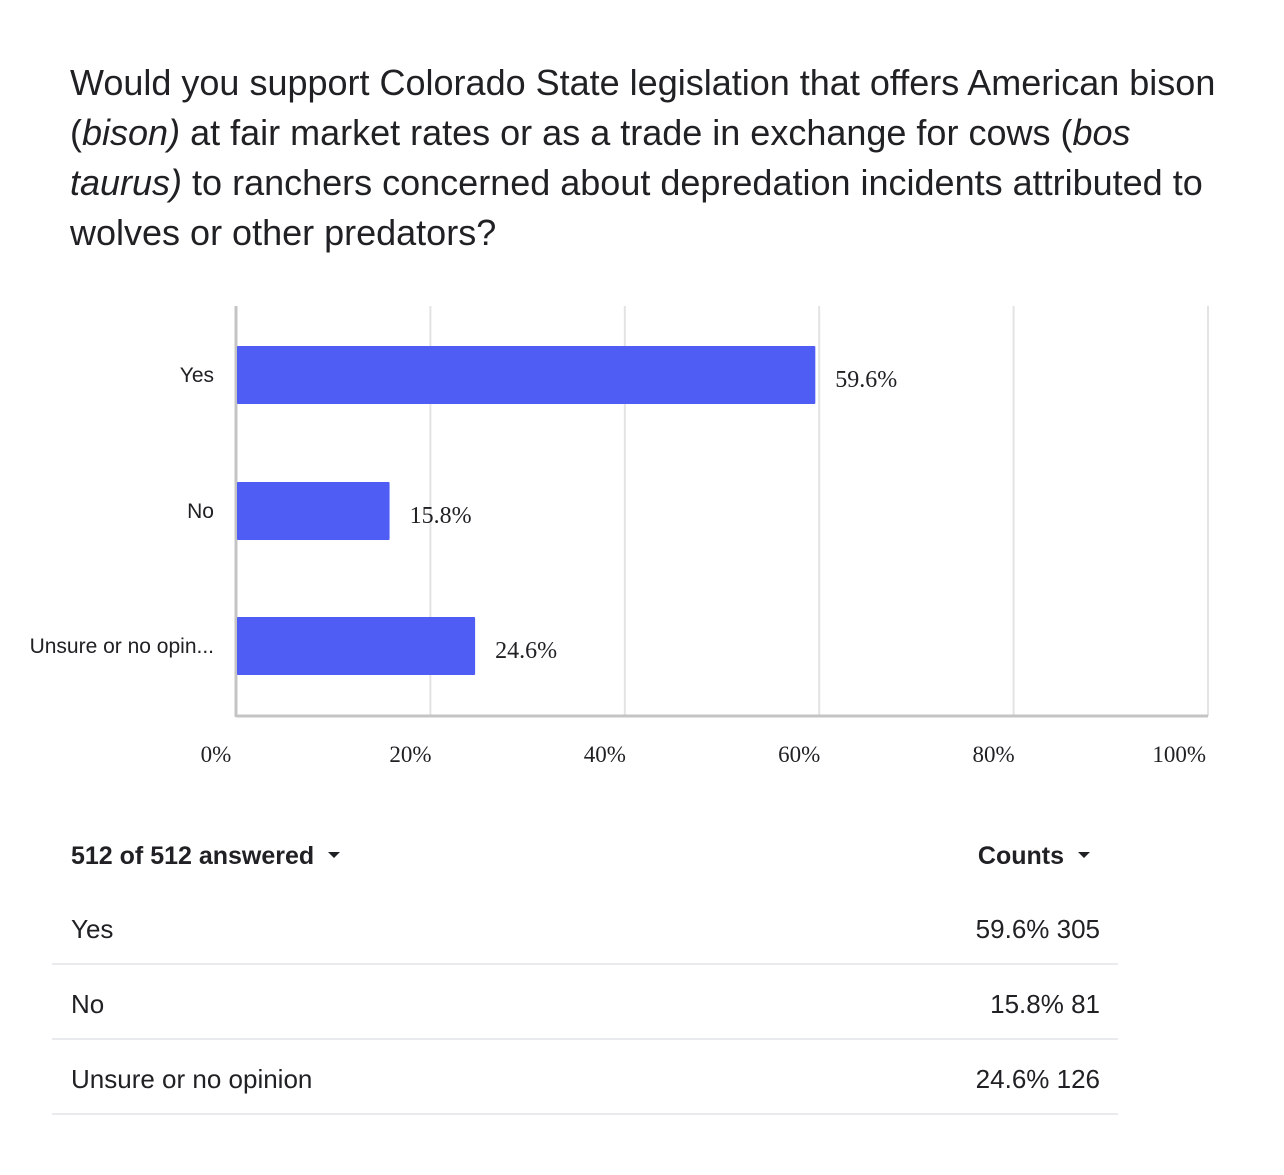 Image resolution: width=1284 pixels, height=1175 pixels. I want to click on counts-dropdown: Counts, so click(1034, 856).